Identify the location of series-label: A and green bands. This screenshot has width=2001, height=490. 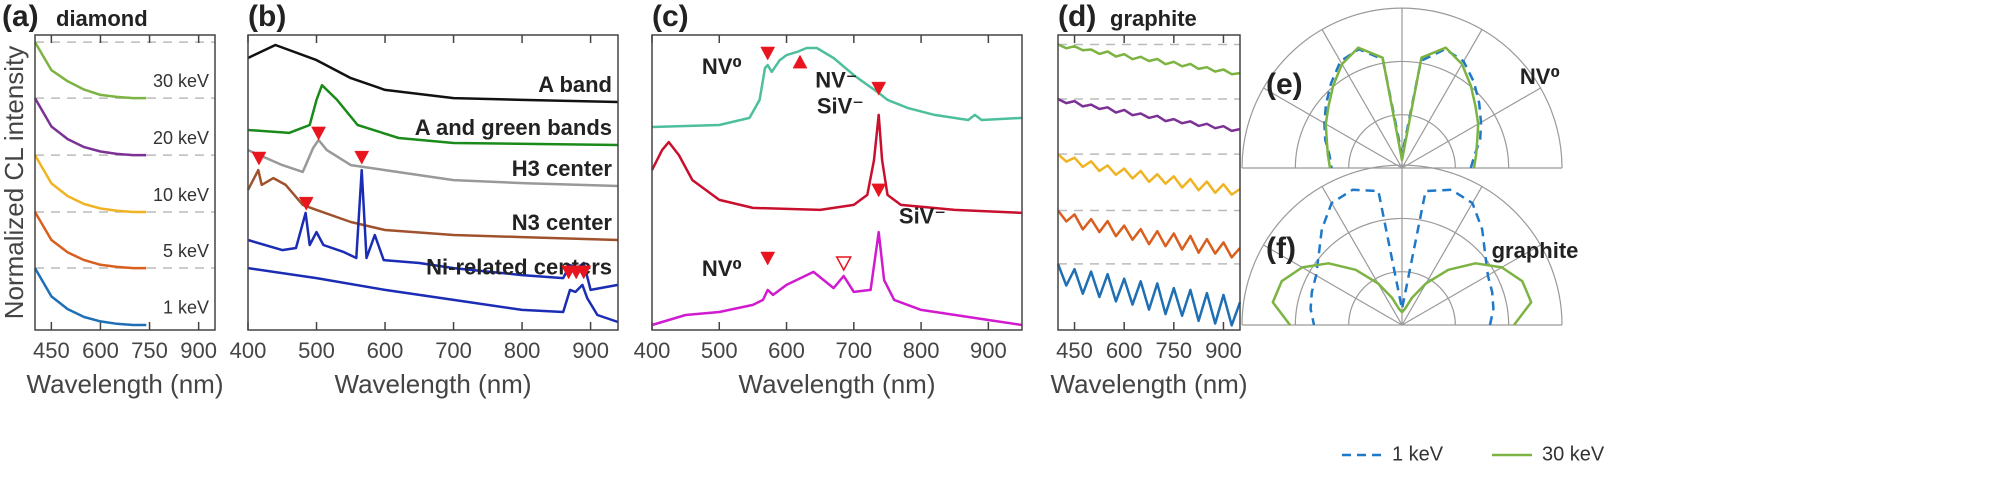
(513, 127).